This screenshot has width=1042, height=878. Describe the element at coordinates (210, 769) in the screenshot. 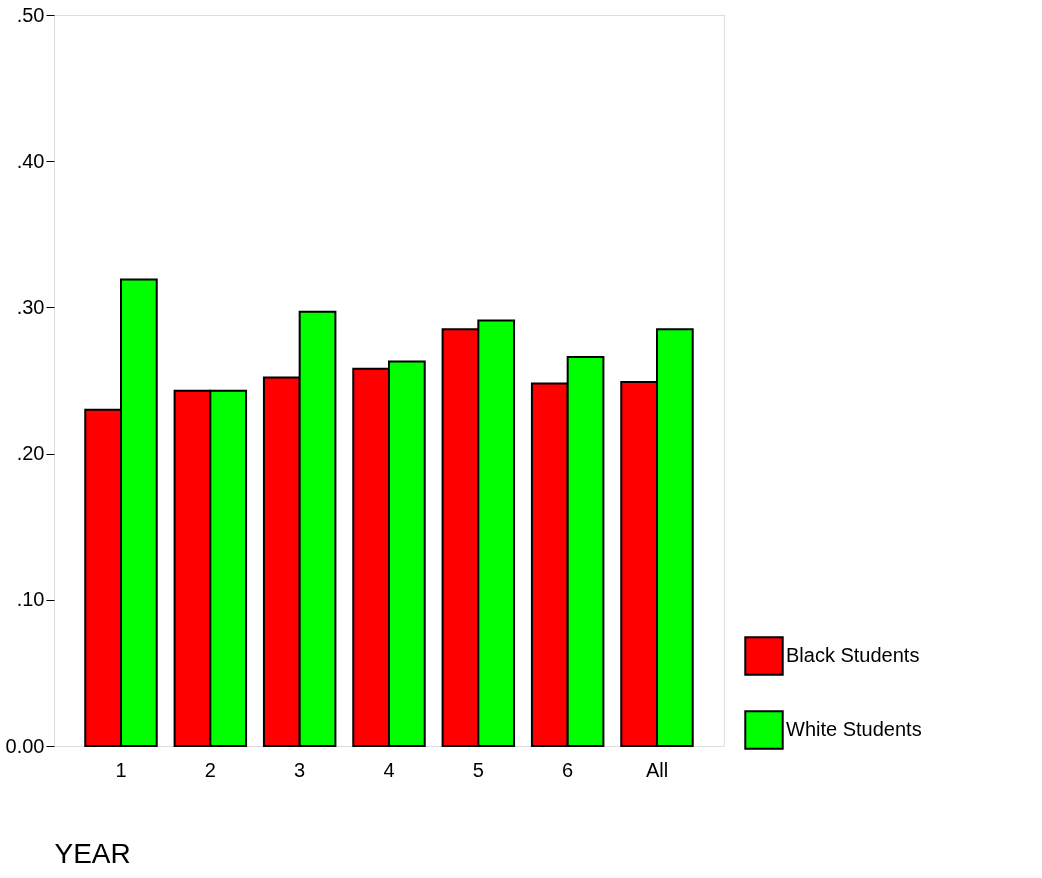

I see `x-tick-label: 2` at that location.